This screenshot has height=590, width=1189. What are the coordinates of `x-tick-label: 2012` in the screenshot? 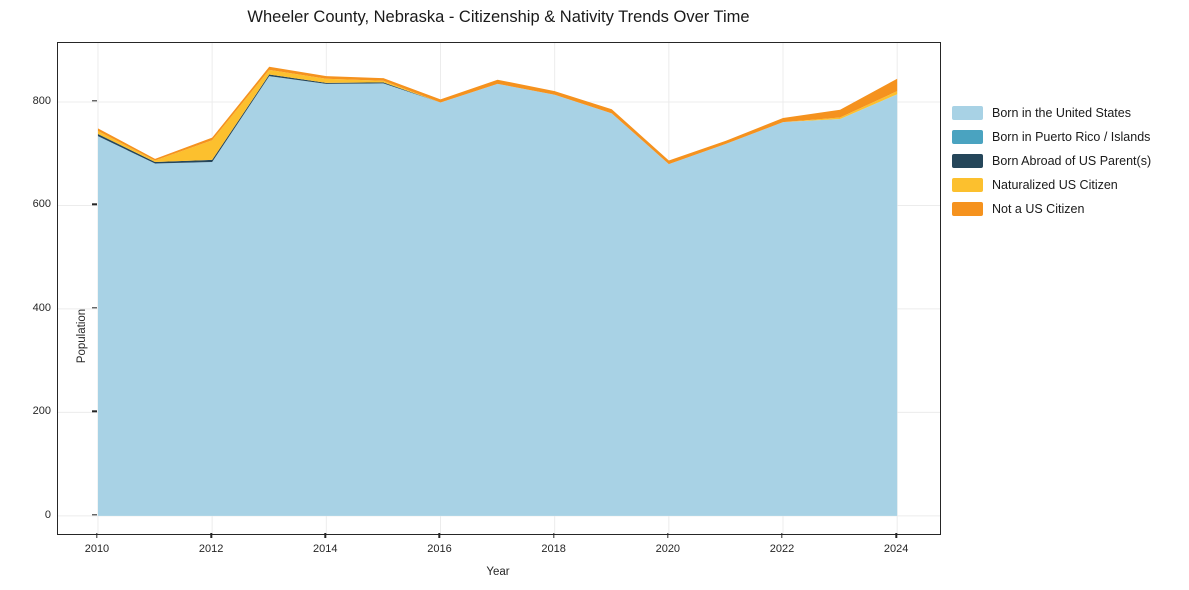 It's located at (211, 549).